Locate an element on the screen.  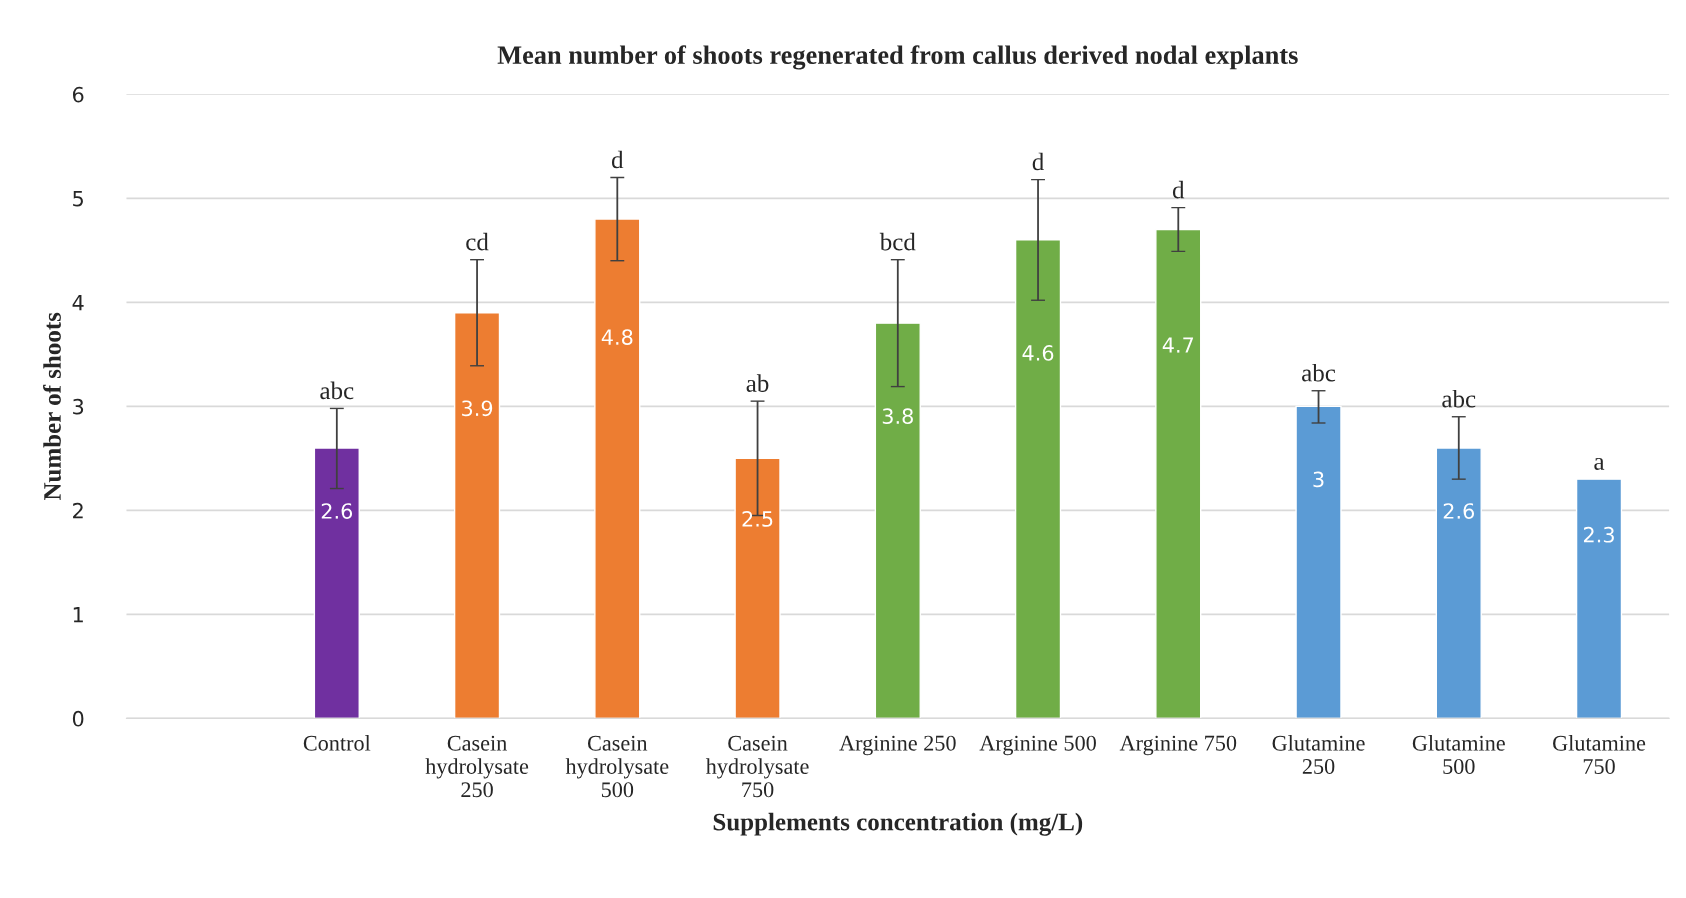
y-tick-label: 2 is located at coordinates (78, 510).